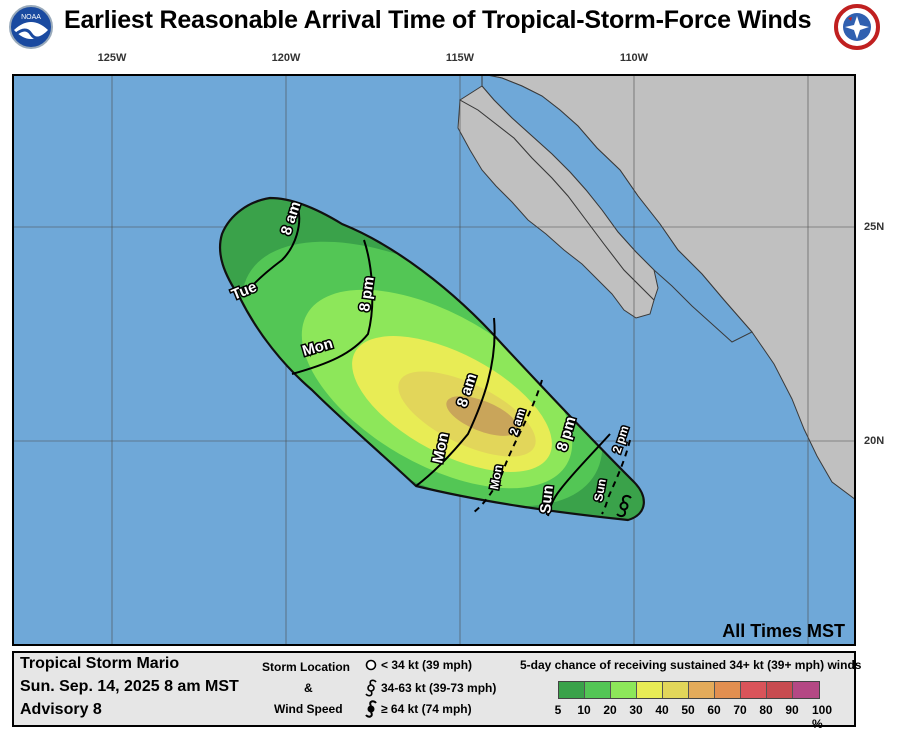  I want to click on storm-location-label: Storm Location, so click(306, 667).